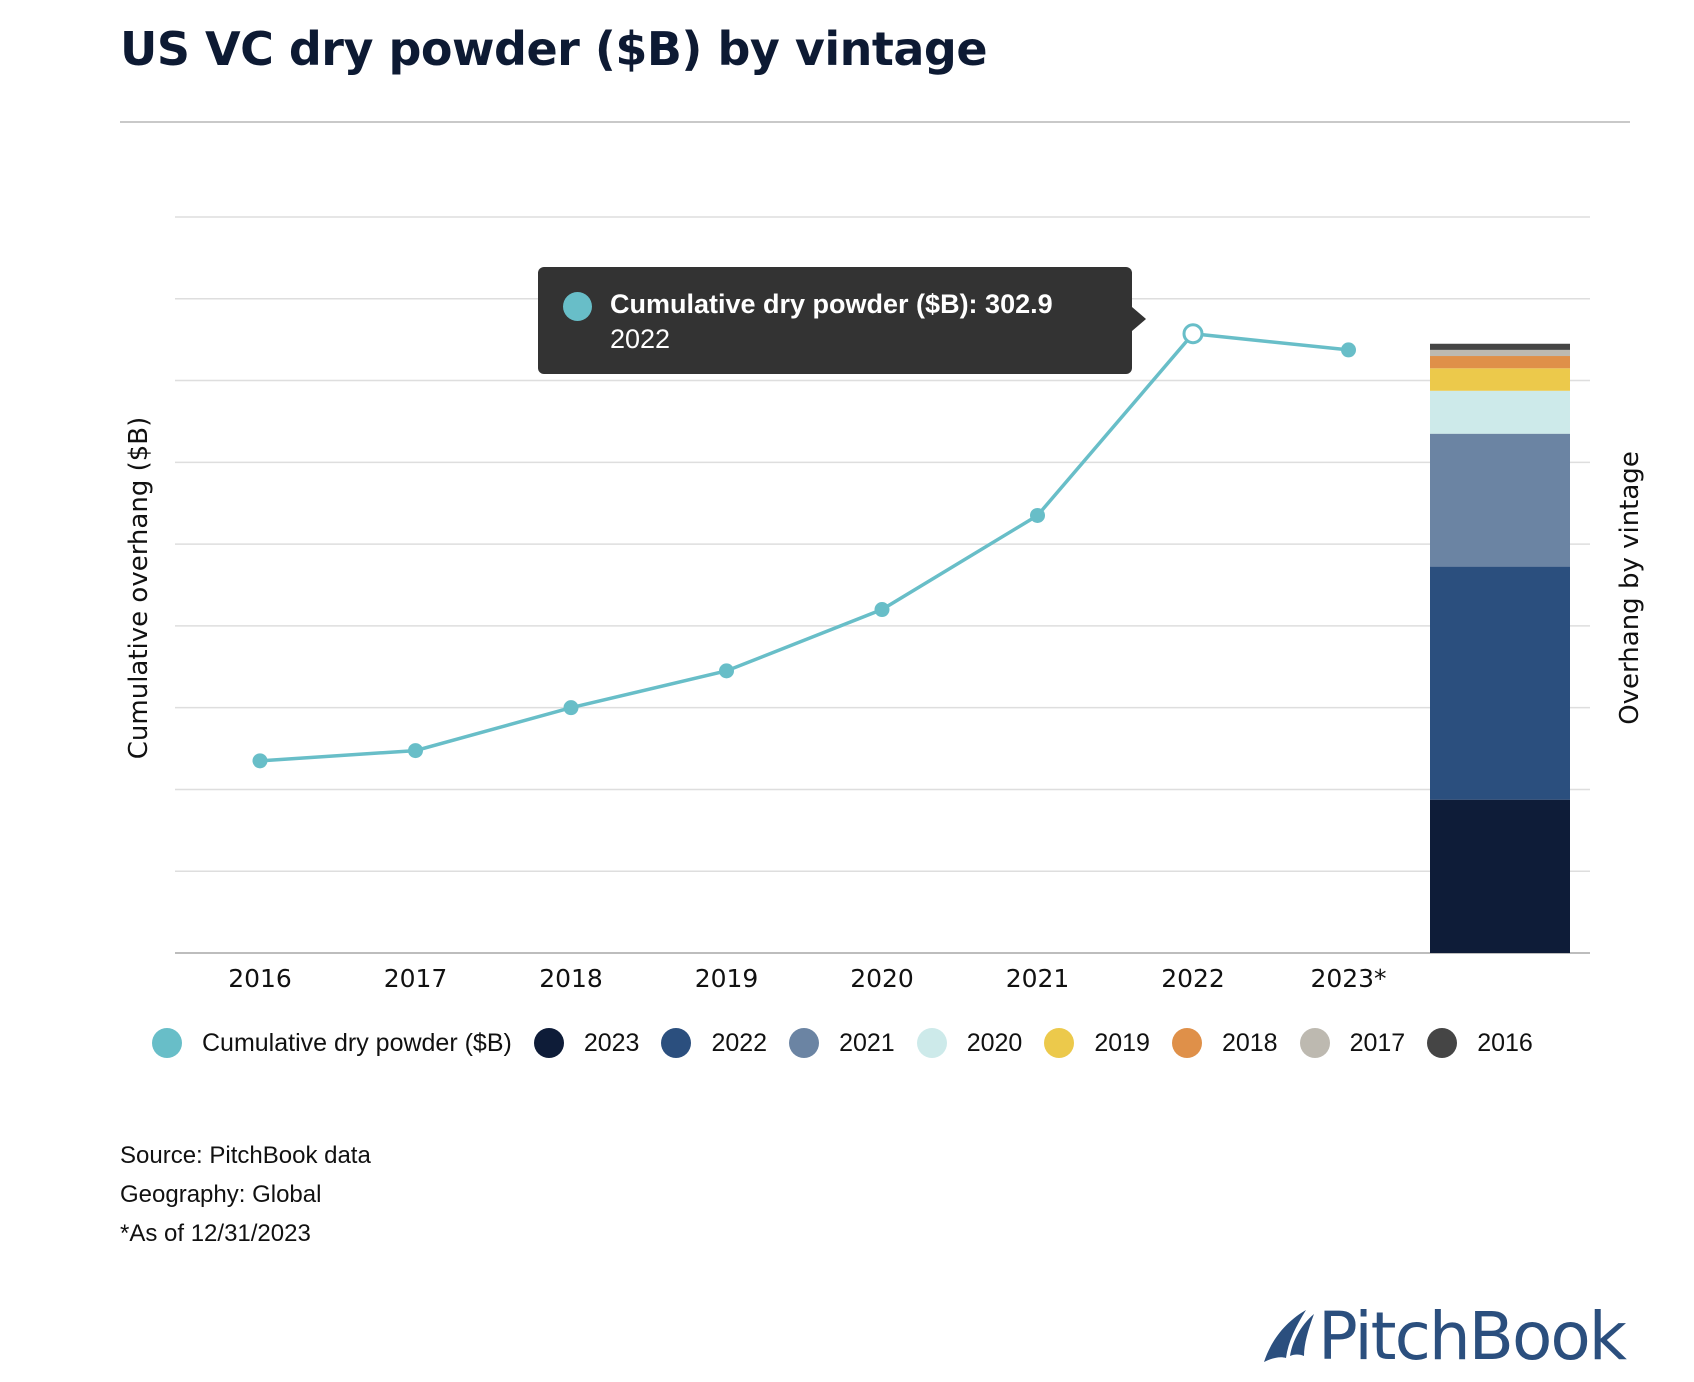  What do you see at coordinates (831, 304) in the screenshot?
I see `tooltip-value: Cumulative dry powder ($B): 302.9` at bounding box center [831, 304].